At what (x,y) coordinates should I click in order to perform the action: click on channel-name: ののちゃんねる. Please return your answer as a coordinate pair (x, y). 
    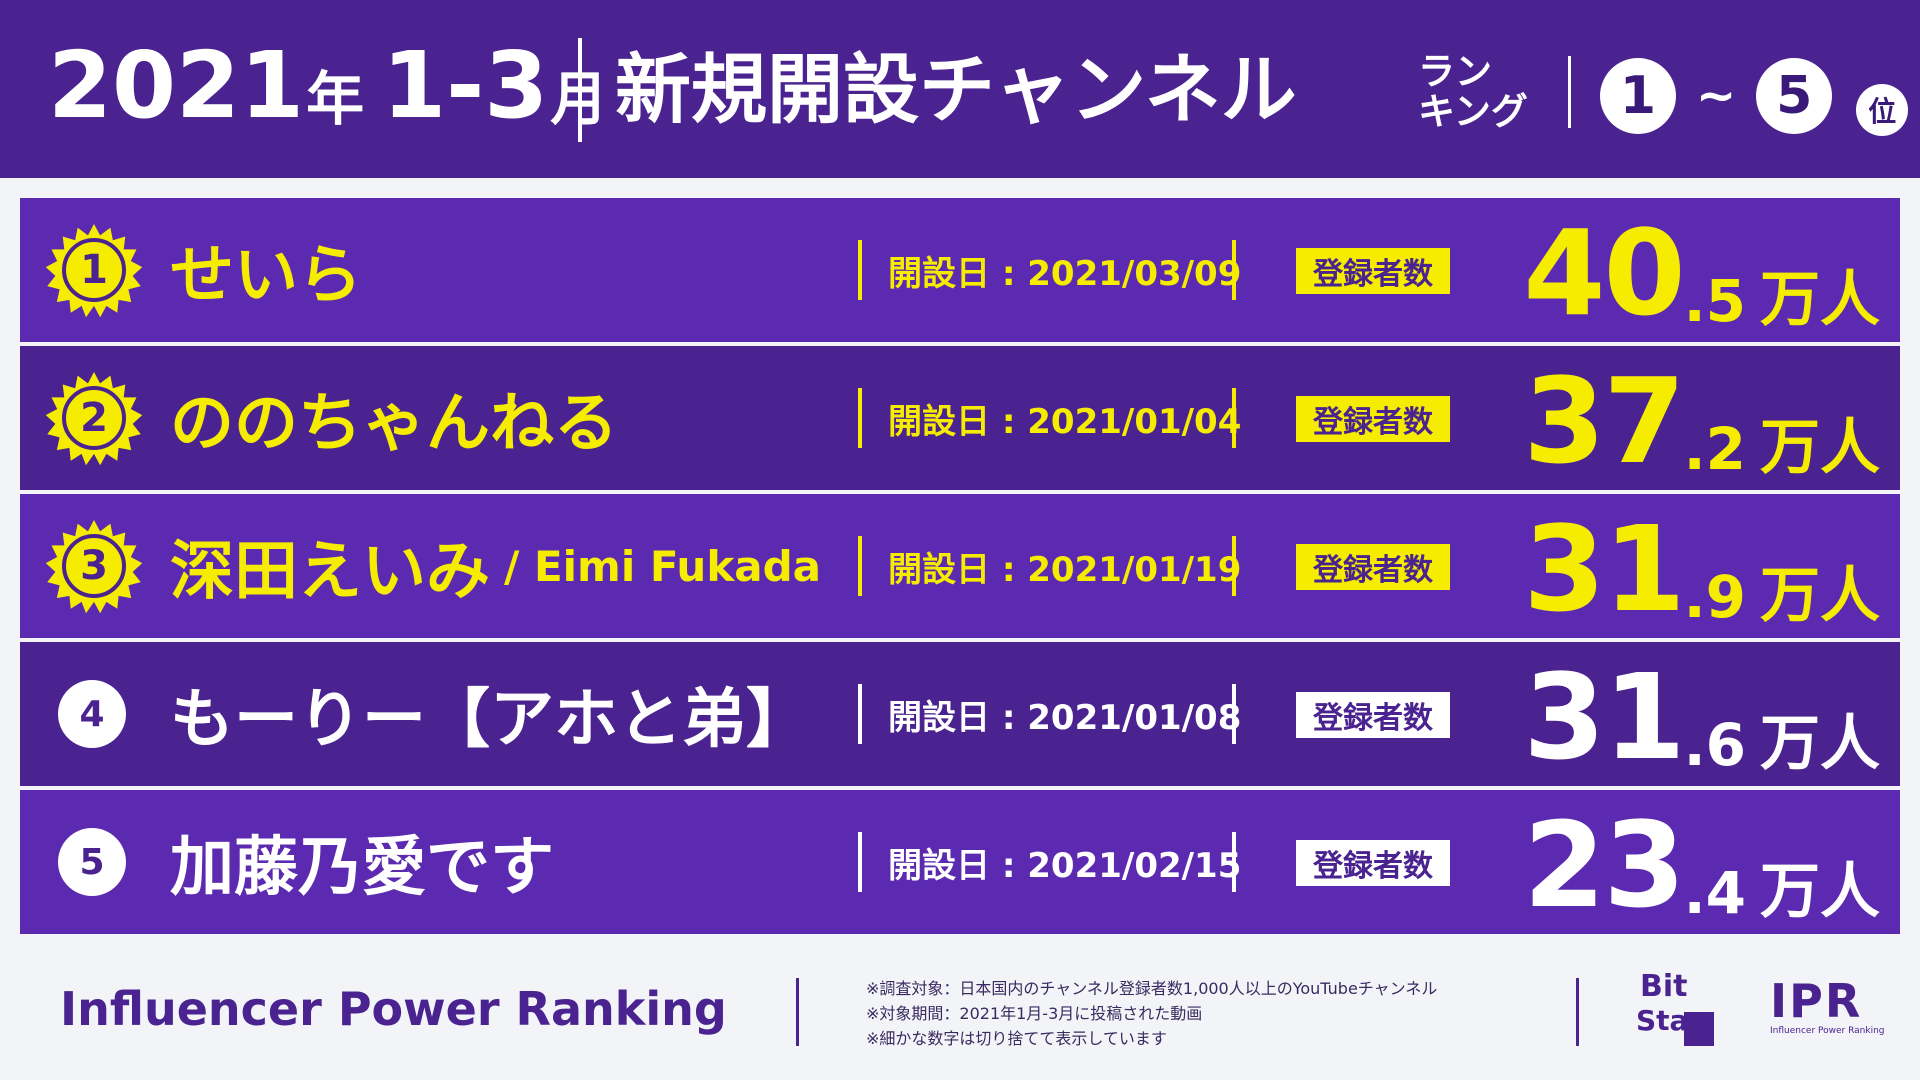
    Looking at the image, I should click on (394, 418).